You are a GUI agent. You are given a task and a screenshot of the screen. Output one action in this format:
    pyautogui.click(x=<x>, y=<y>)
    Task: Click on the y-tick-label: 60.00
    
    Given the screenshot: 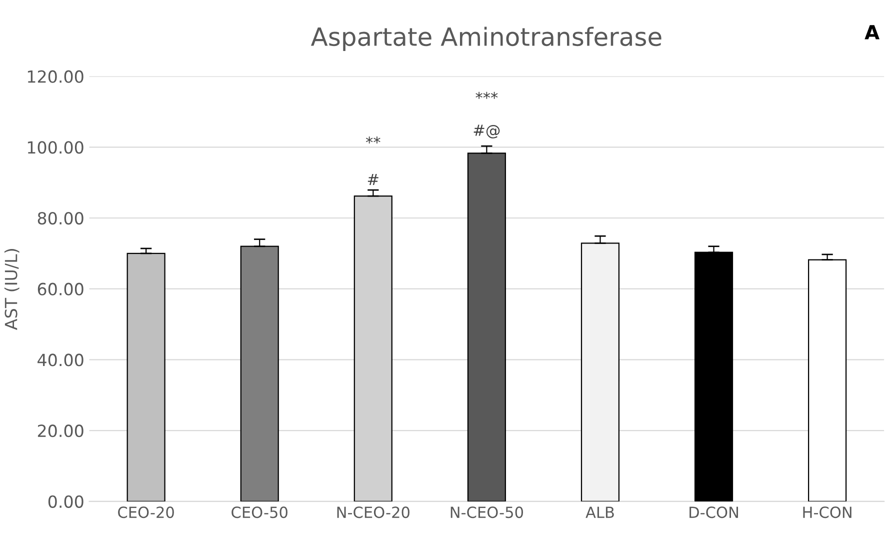 What is the action you would take?
    pyautogui.click(x=61, y=289)
    